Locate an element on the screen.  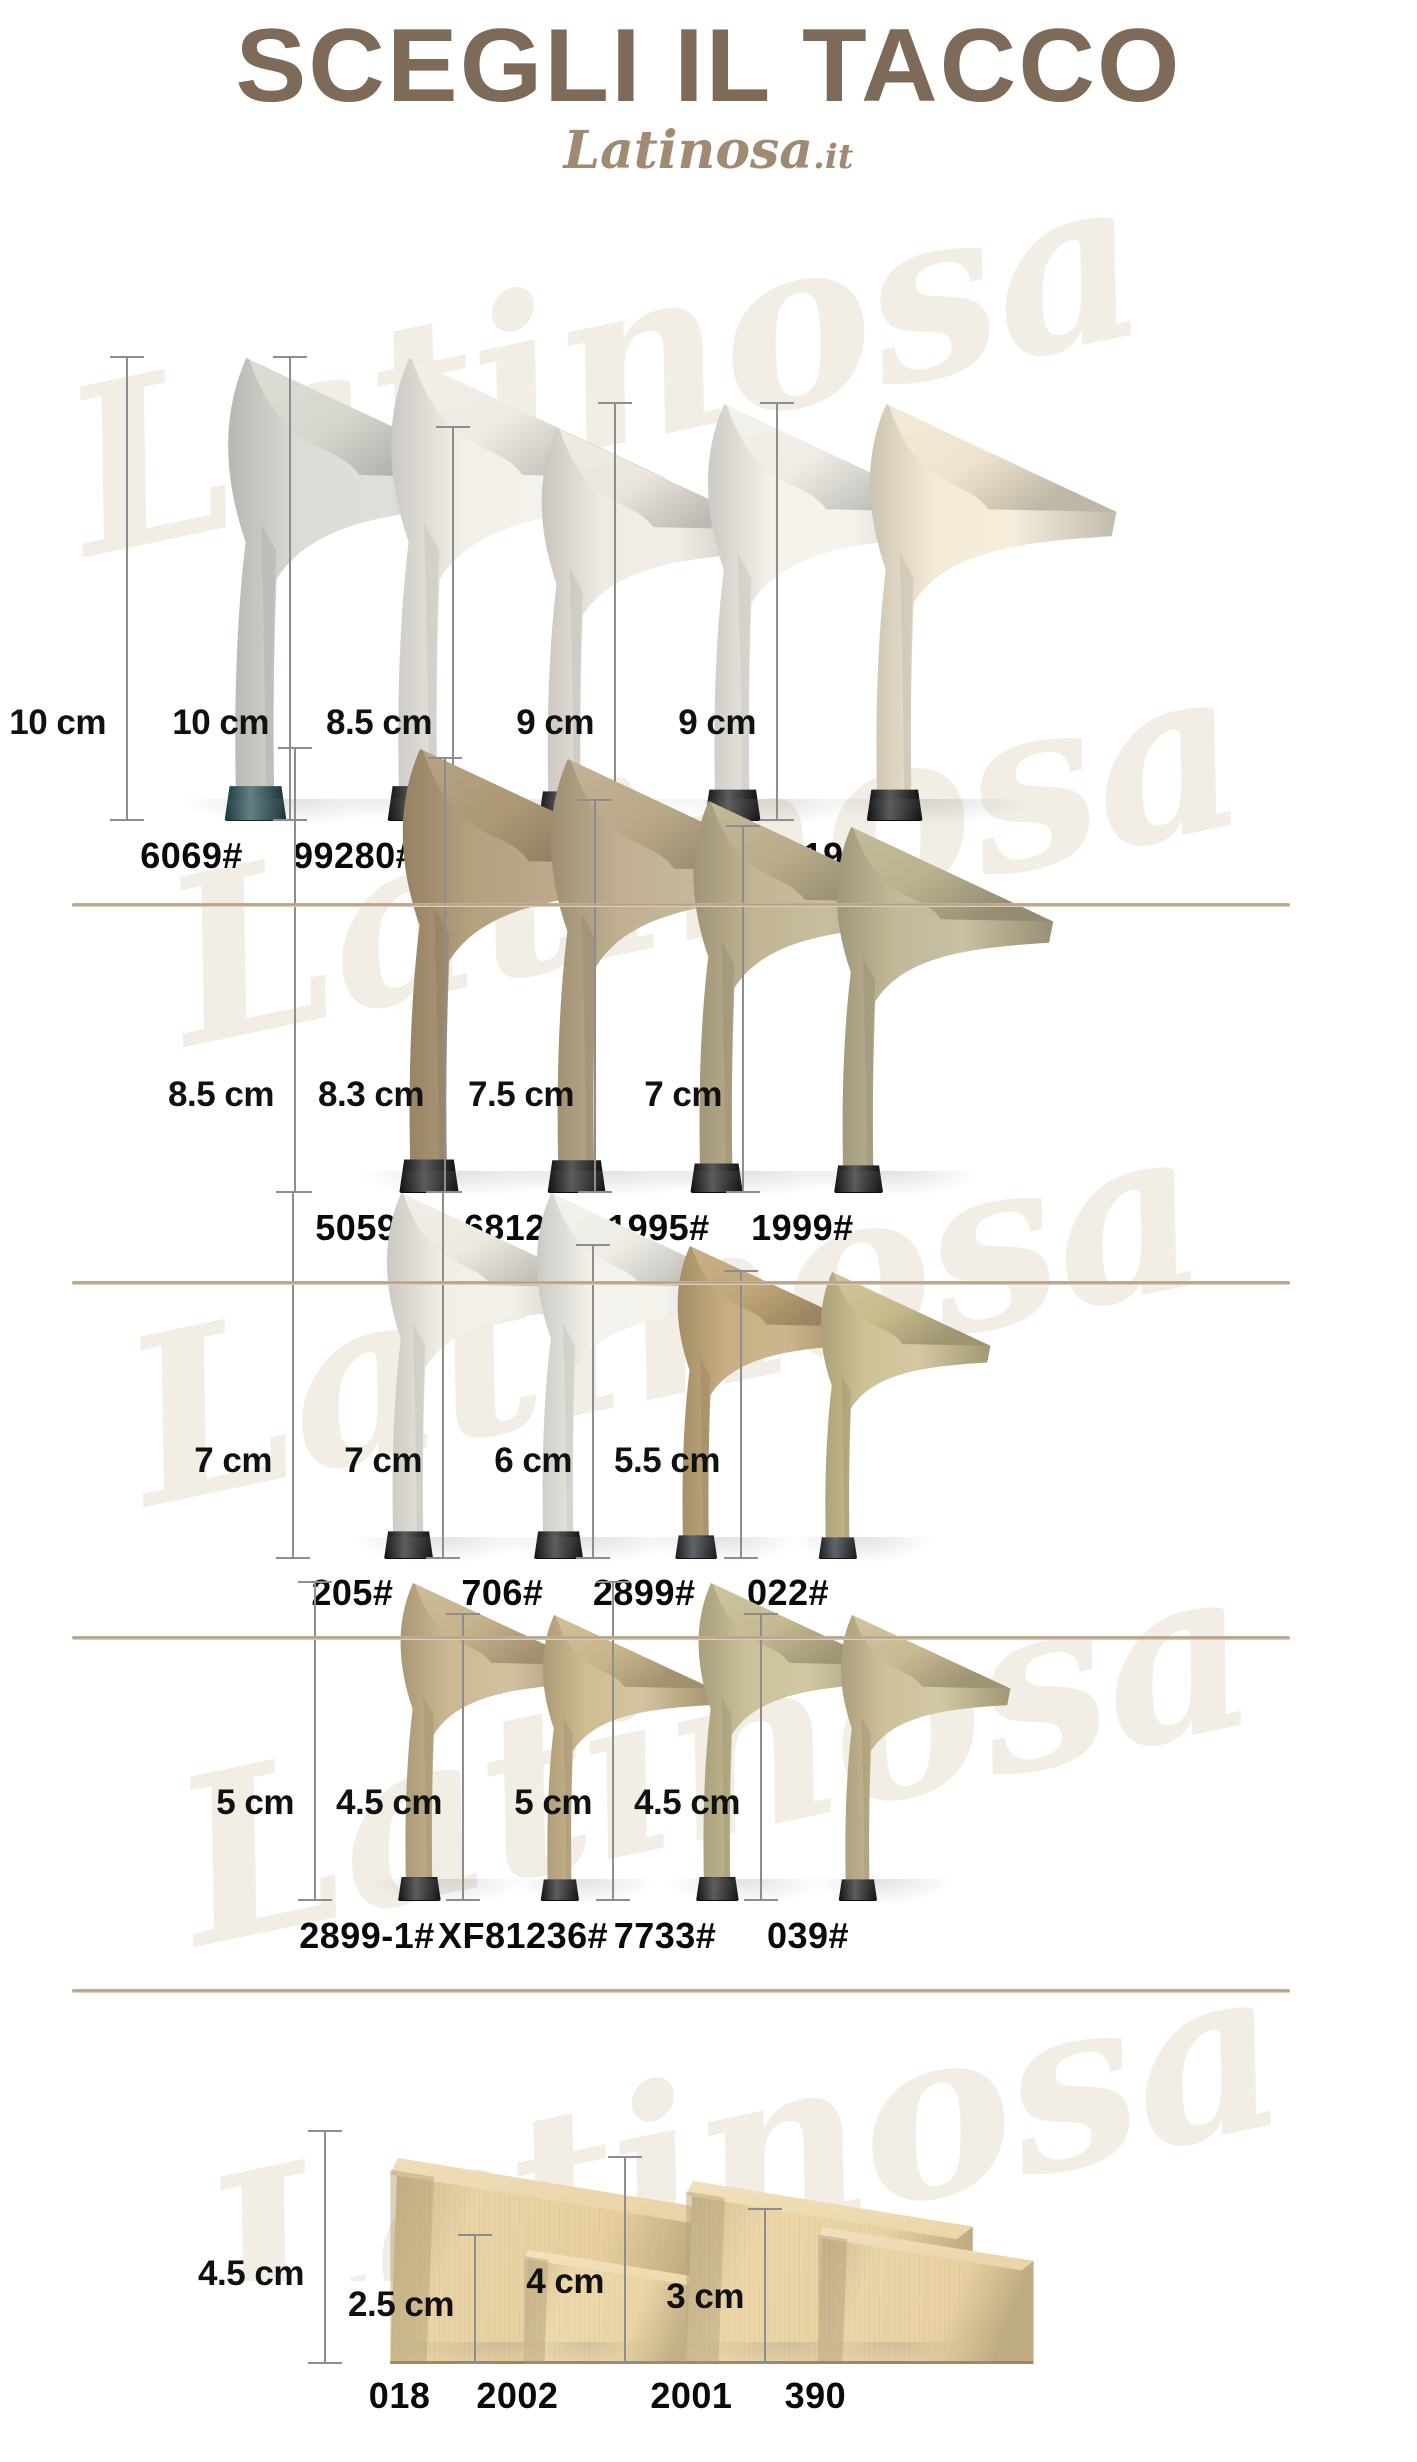
product-code-label: 205# is located at coordinates (352, 1592).